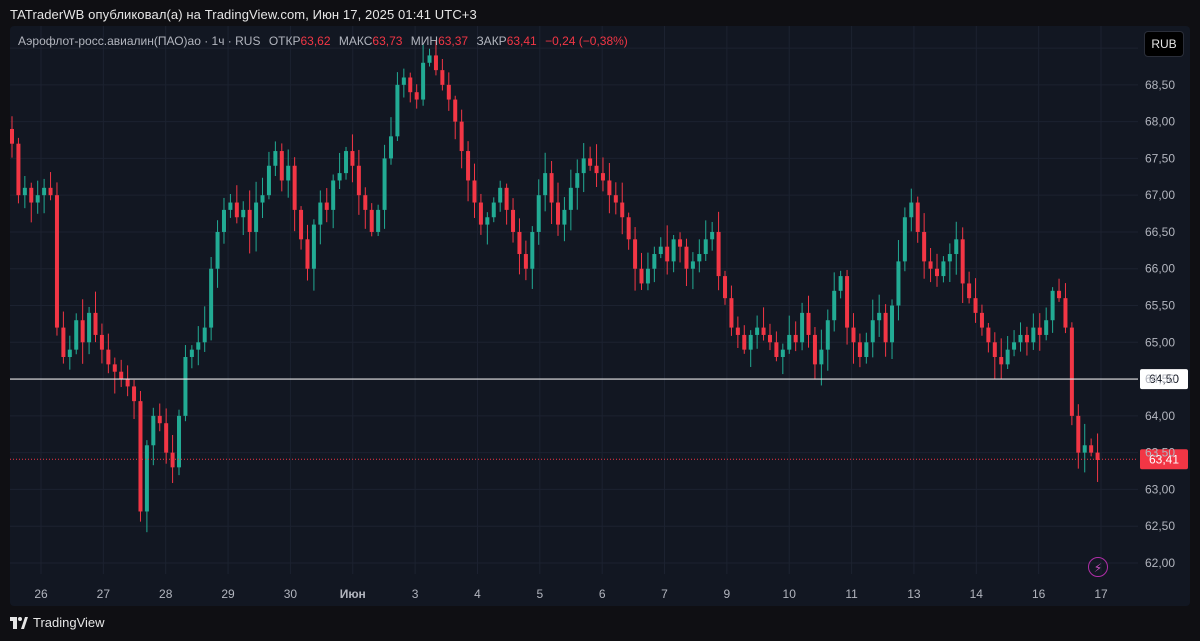 This screenshot has height=641, width=1200. Describe the element at coordinates (586, 41) in the screenshot. I see `change-value: −0,24 (−0,38%)` at that location.